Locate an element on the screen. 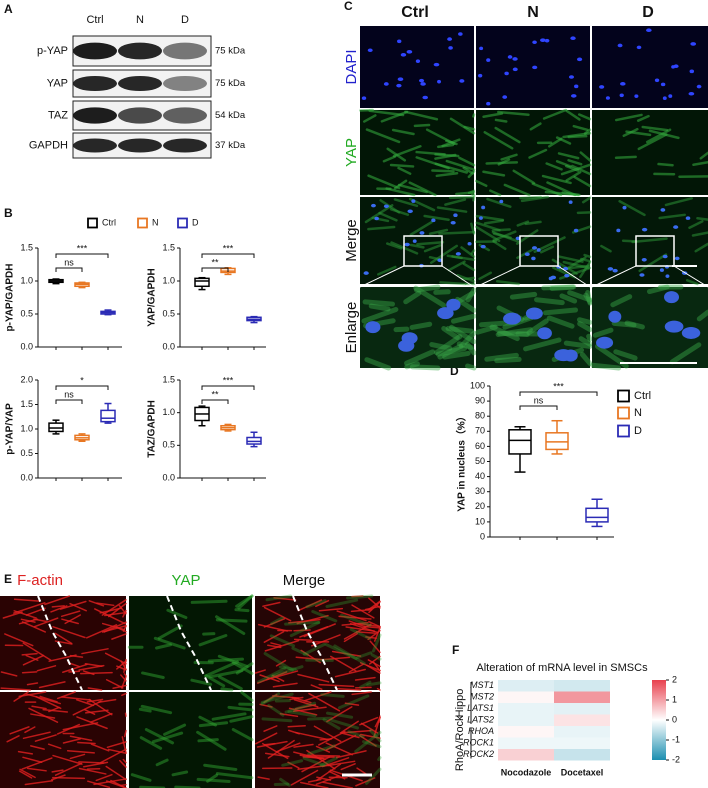  colorbar-tick-label: 1 is located at coordinates (674, 699).